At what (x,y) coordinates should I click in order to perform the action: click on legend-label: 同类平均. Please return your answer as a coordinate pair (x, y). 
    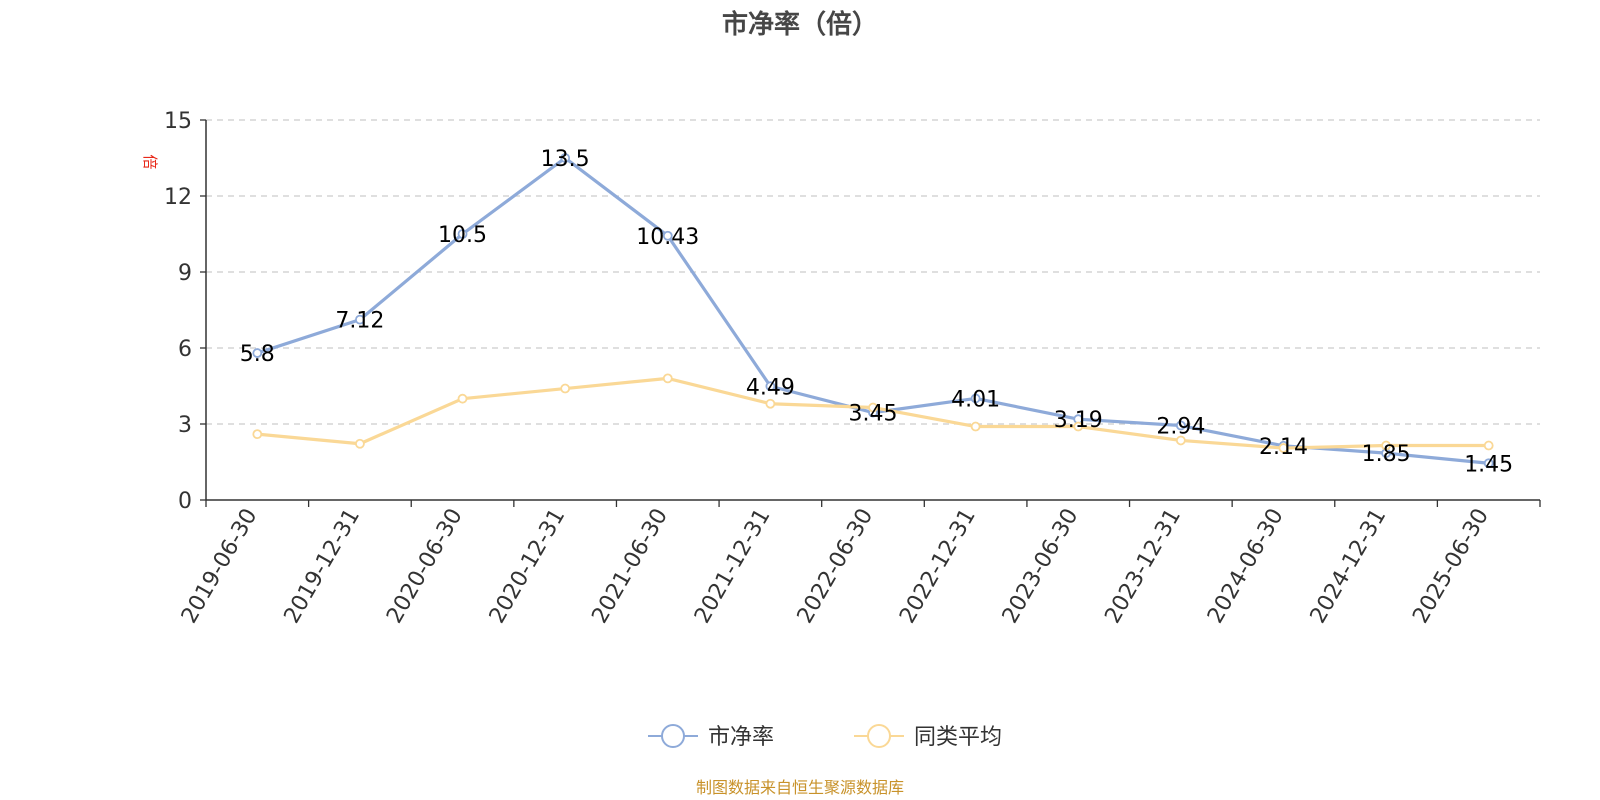
    Looking at the image, I should click on (958, 737).